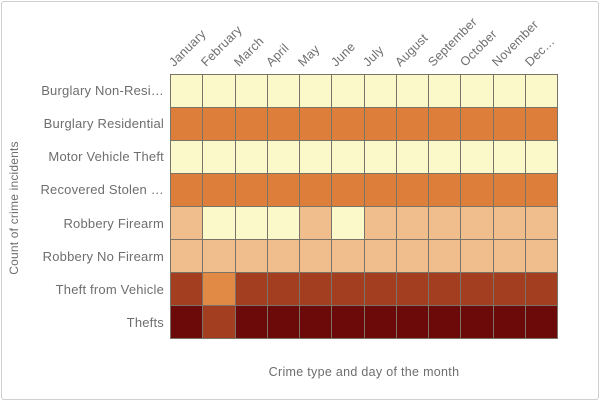 The image size is (600, 401). What do you see at coordinates (309, 56) in the screenshot?
I see `col-label: May` at bounding box center [309, 56].